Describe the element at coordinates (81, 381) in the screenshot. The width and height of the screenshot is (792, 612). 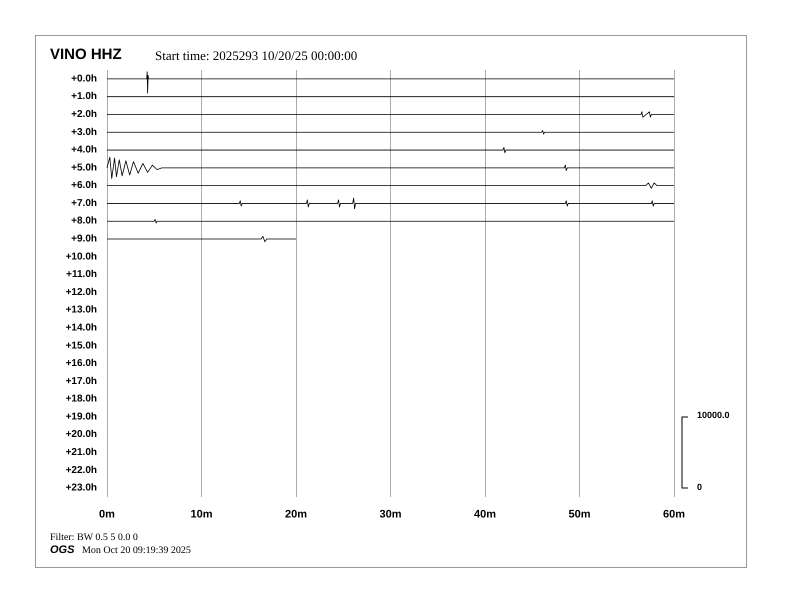
I see `y-tick-label: +17.0h` at that location.